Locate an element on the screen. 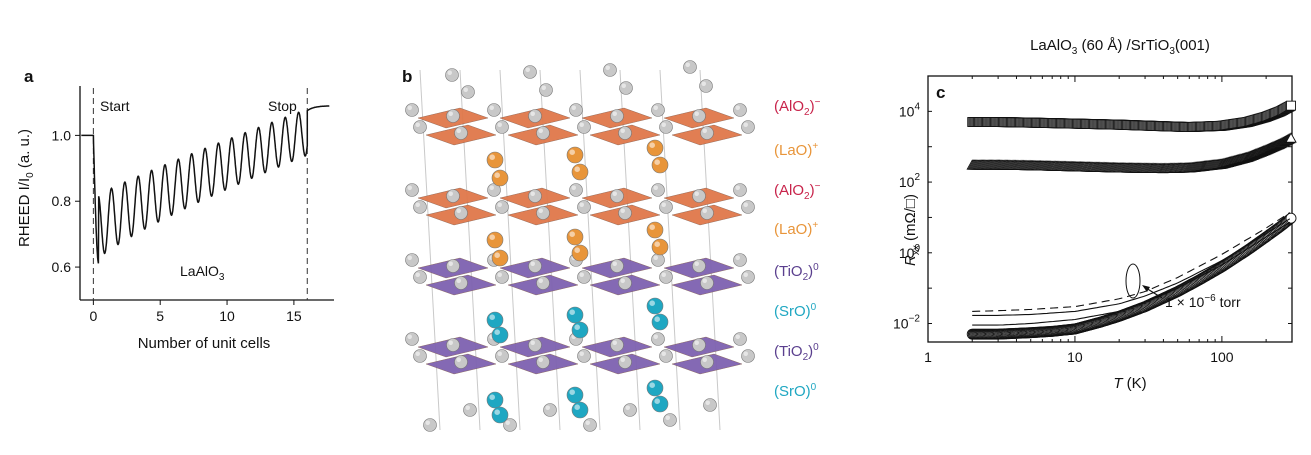 Image resolution: width=1311 pixels, height=455 pixels. layer-label: (TiO2)0 is located at coordinates (796, 352).